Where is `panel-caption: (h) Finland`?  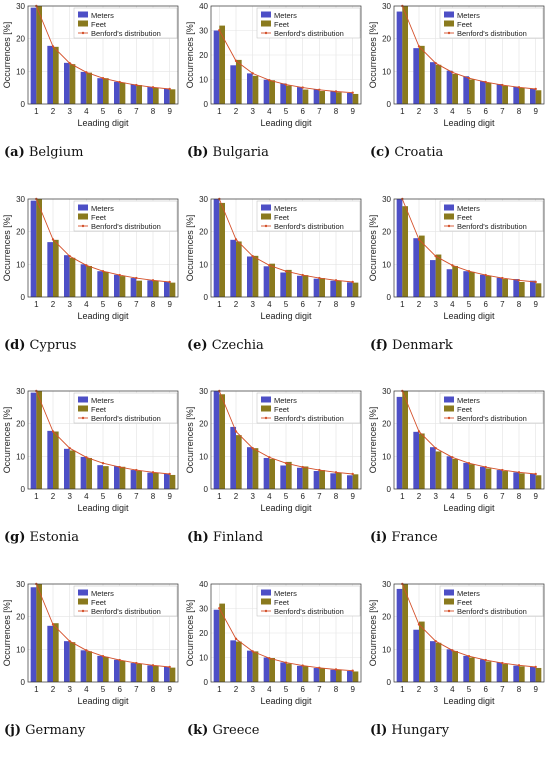 panel-caption: (h) Finland is located at coordinates (225, 537).